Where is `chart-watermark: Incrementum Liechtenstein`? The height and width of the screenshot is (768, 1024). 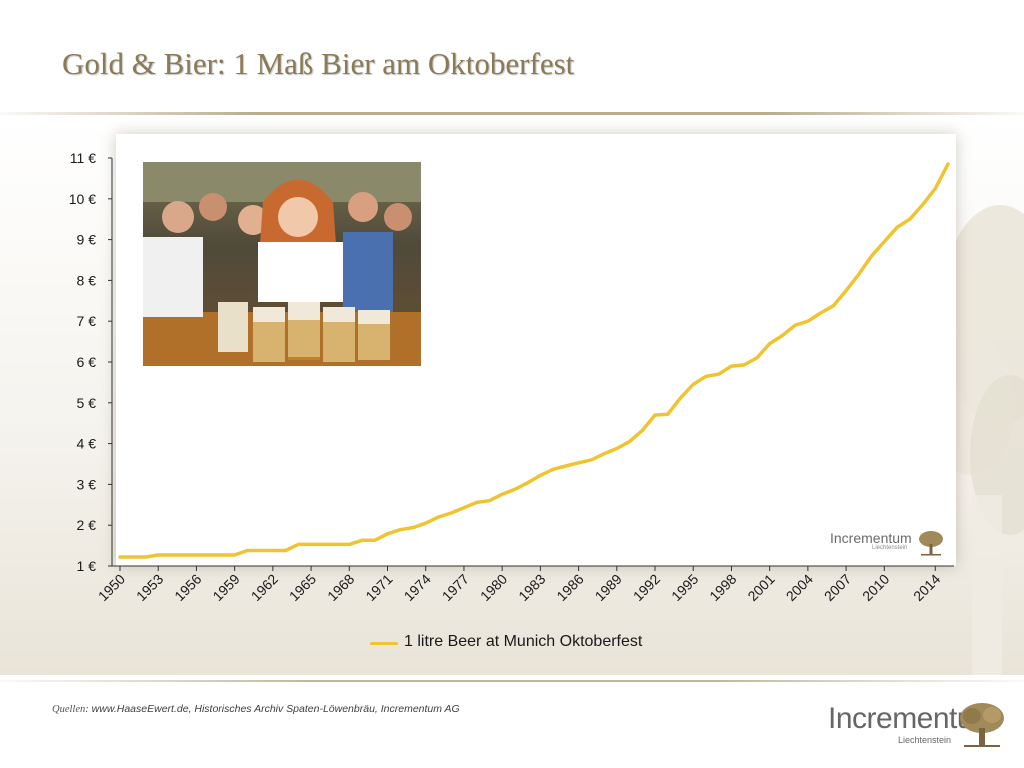 chart-watermark: Incrementum Liechtenstein is located at coordinates (890, 544).